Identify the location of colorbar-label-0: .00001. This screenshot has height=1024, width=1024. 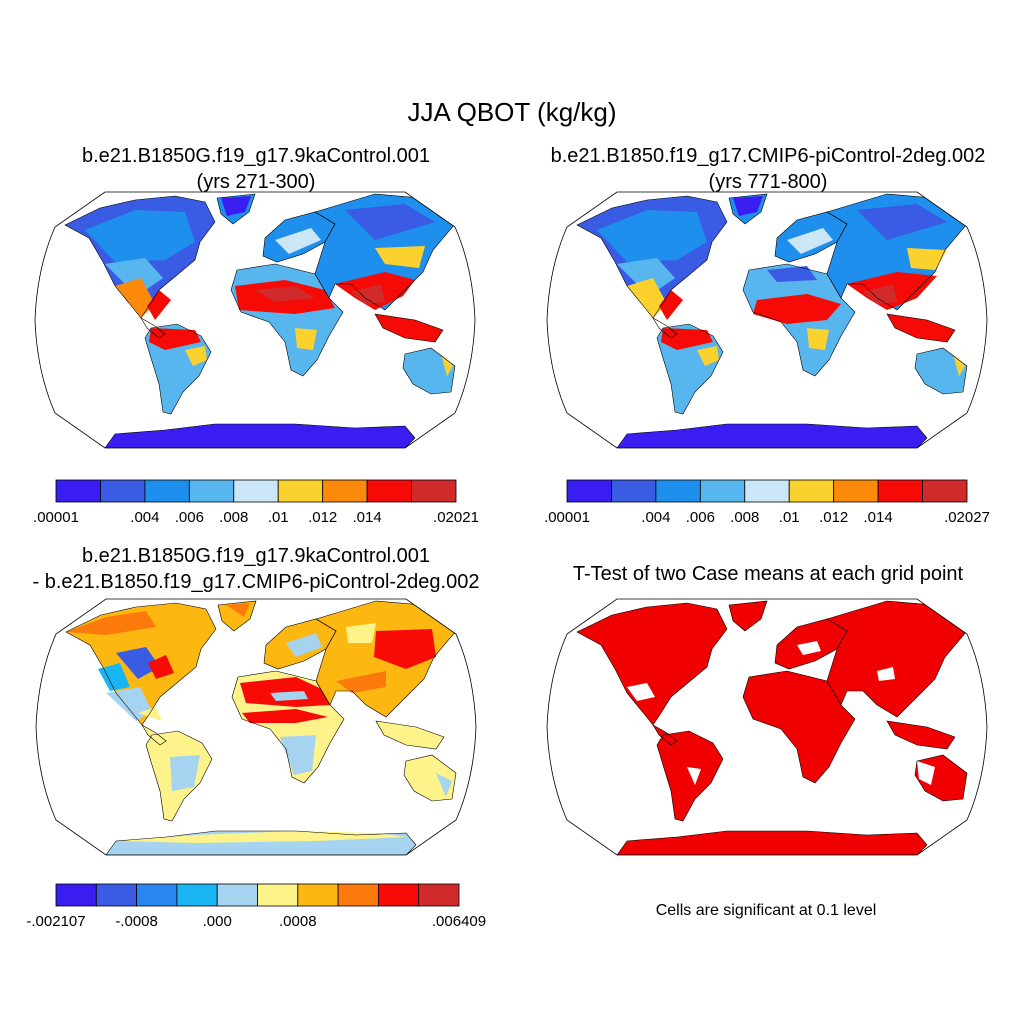
(56, 517).